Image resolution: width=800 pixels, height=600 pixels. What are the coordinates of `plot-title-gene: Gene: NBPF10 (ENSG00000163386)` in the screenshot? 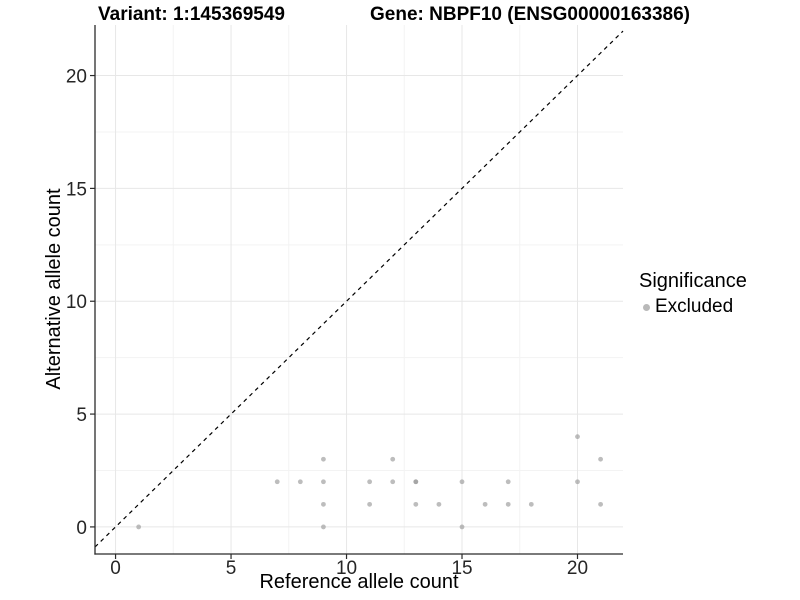 It's located at (530, 14).